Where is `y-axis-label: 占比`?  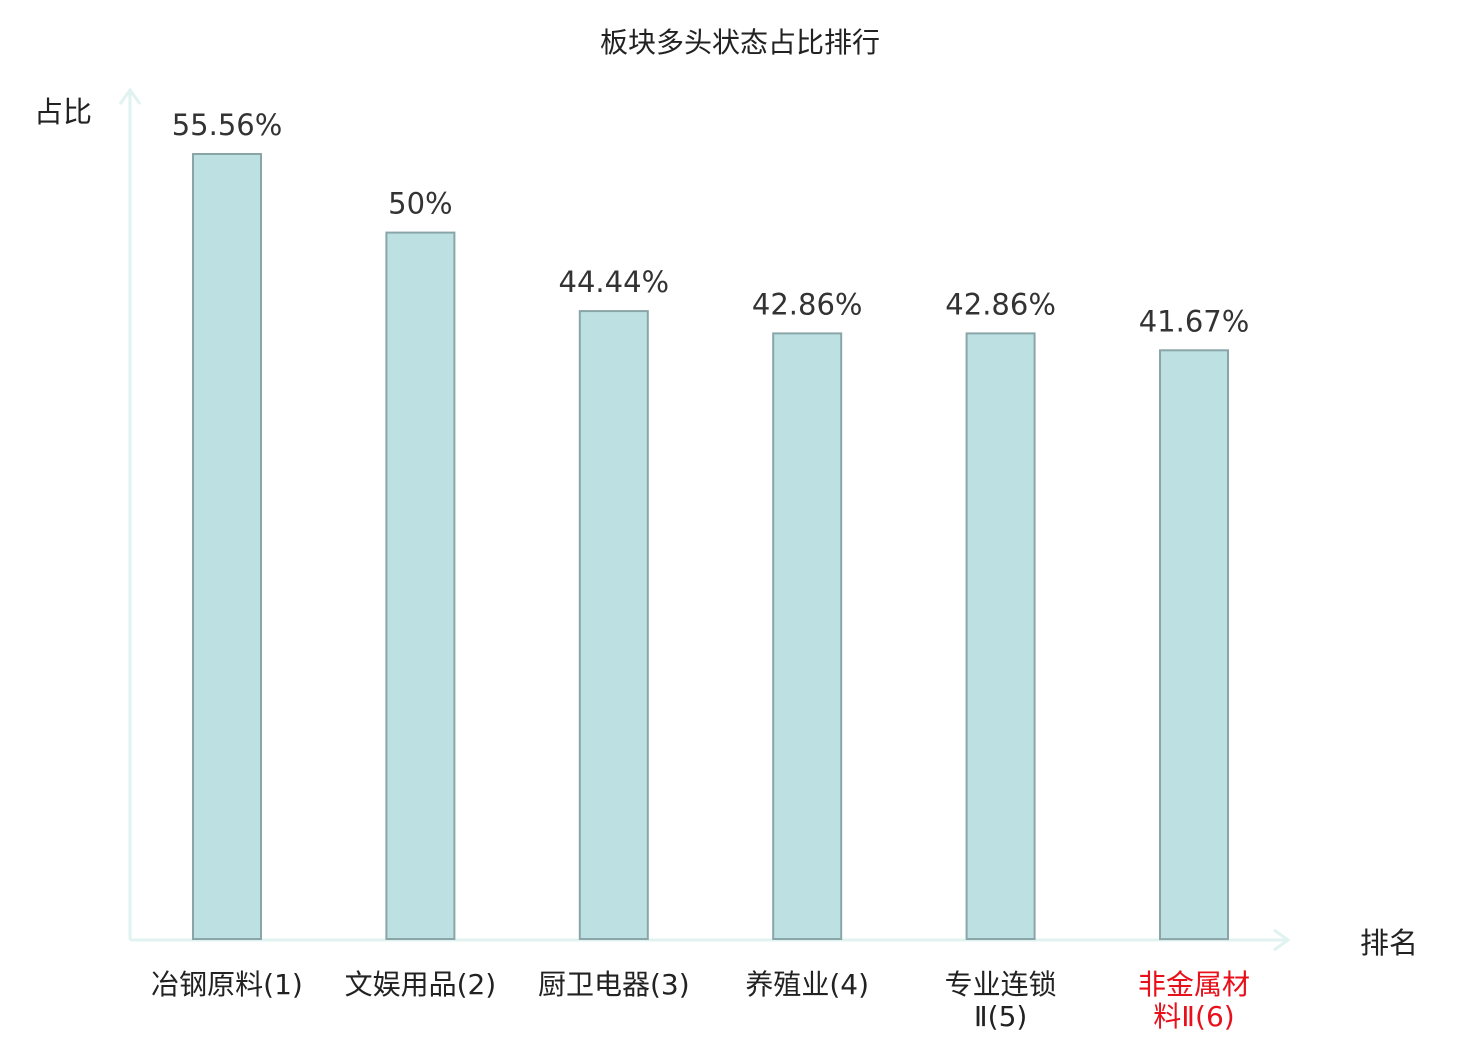
y-axis-label: 占比 is located at coordinates (63, 112).